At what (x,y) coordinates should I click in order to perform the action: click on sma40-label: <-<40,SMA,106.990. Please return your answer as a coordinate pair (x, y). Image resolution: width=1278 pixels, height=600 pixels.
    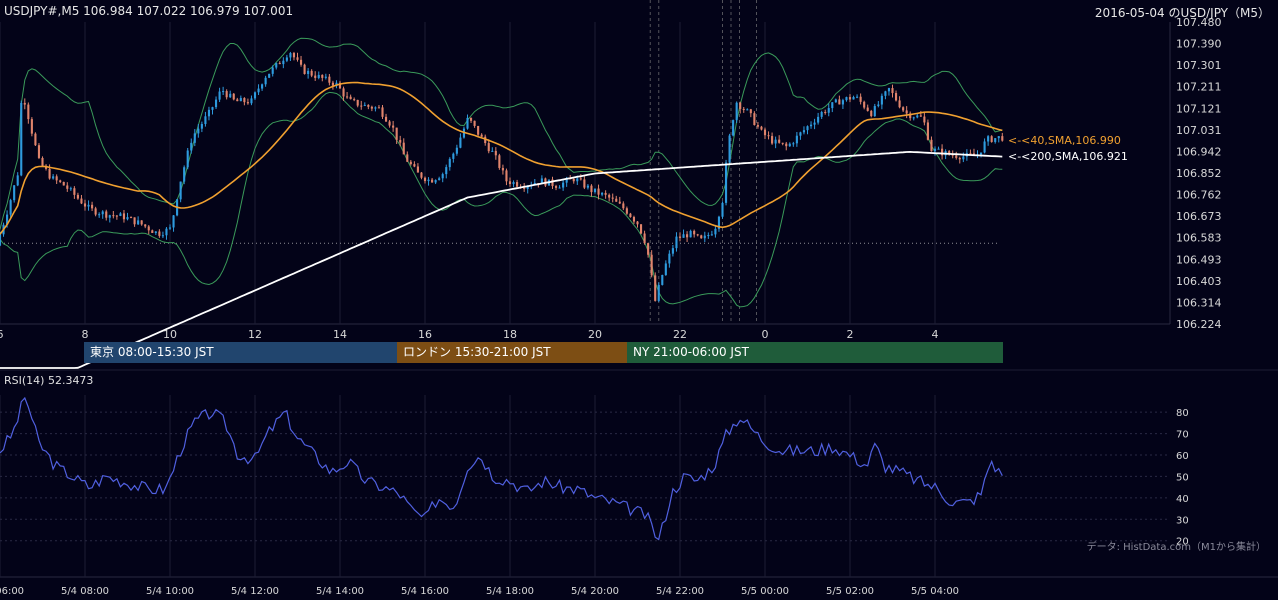
    Looking at the image, I should click on (1064, 140).